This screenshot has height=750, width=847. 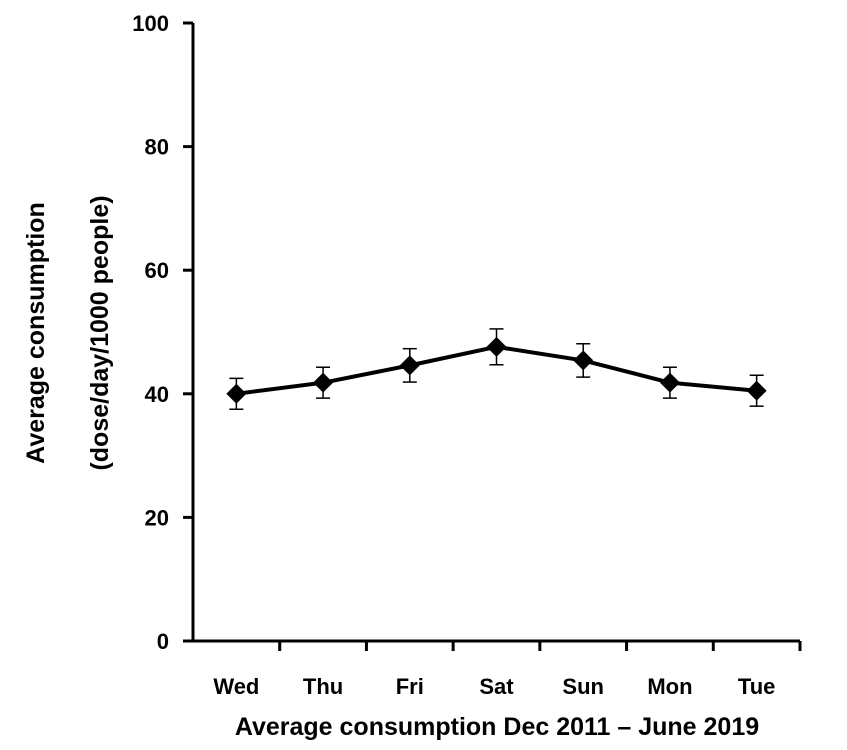 I want to click on x-tick-label-tue: Tue, so click(x=756, y=686).